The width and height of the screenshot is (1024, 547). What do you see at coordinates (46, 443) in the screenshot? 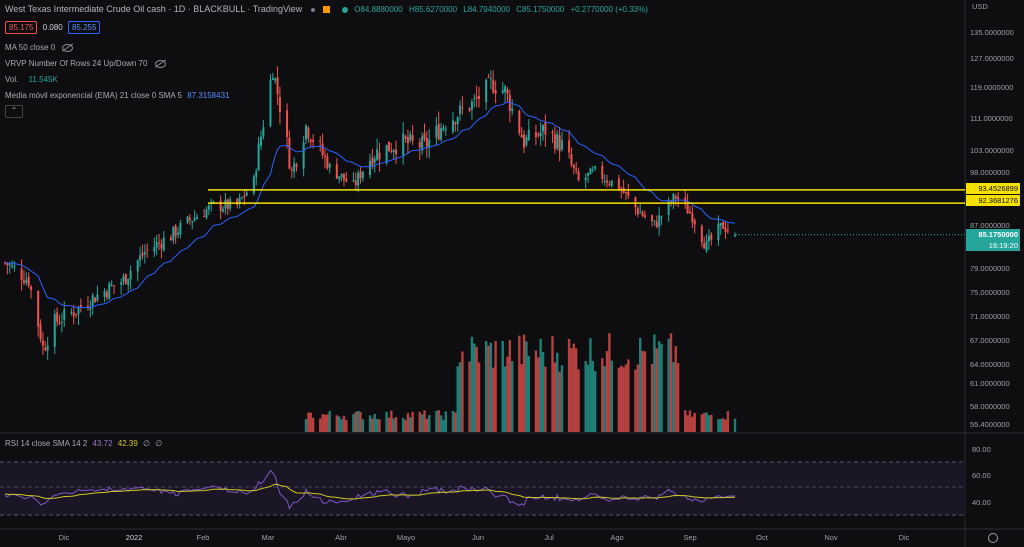
I see `rsi-label: RSI 14 close SMA 14 2` at bounding box center [46, 443].